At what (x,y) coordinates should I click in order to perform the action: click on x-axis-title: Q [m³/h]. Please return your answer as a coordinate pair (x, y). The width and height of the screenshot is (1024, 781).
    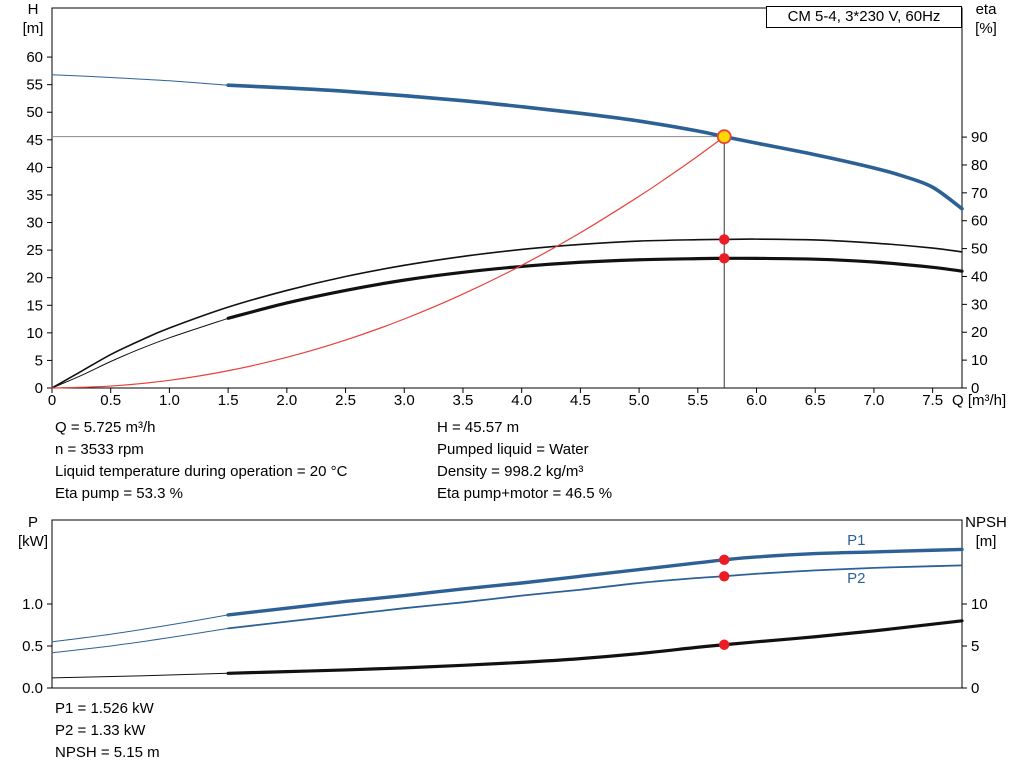
    Looking at the image, I should click on (979, 400).